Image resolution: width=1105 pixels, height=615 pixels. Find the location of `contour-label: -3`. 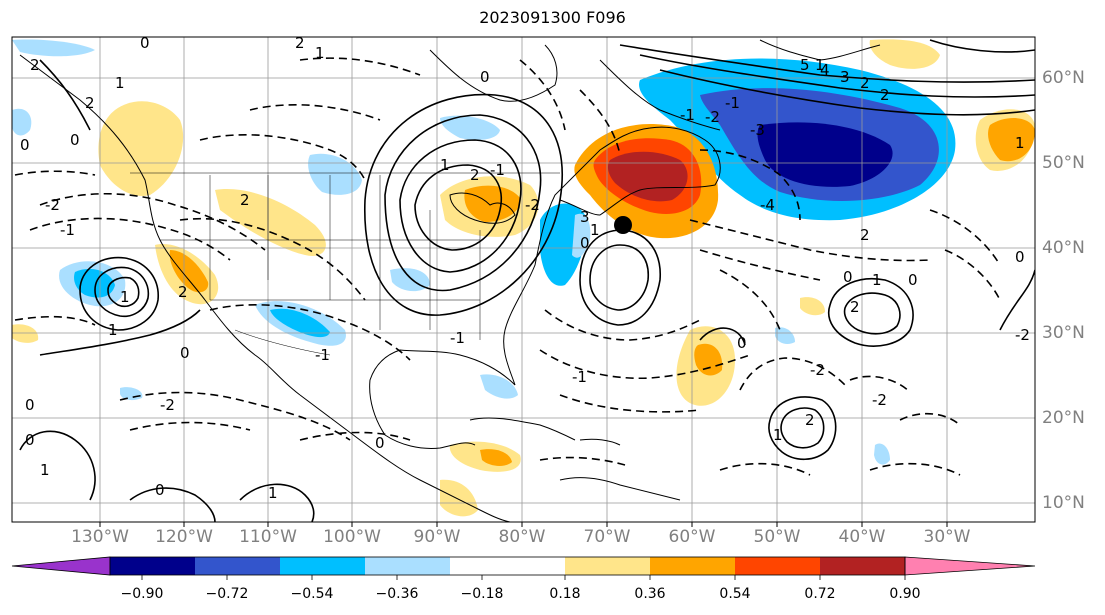

contour-label: -3 is located at coordinates (757, 130).